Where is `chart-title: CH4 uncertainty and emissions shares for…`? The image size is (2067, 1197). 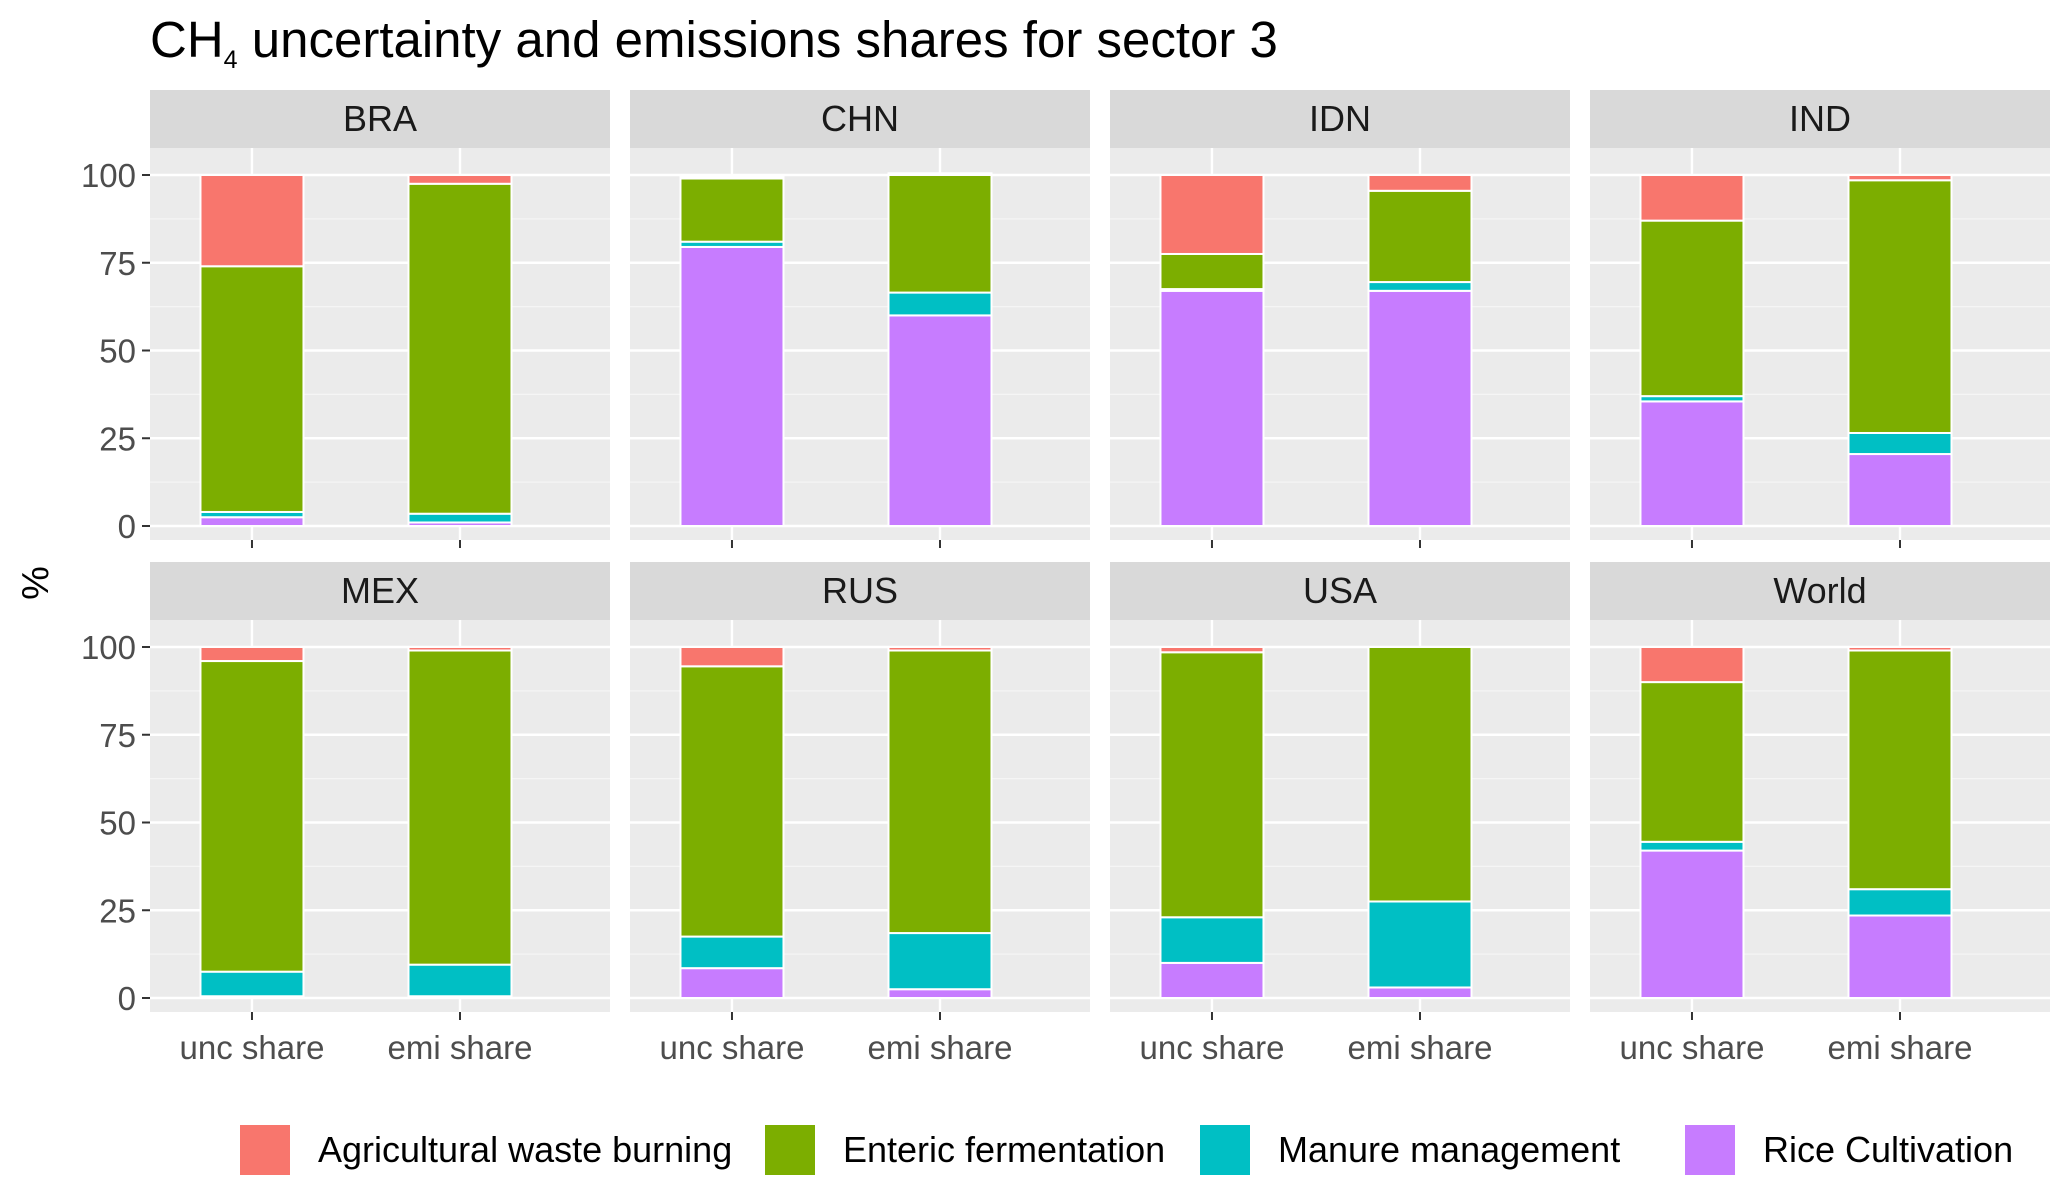 chart-title: CH4 uncertainty and emissions shares for… is located at coordinates (714, 42).